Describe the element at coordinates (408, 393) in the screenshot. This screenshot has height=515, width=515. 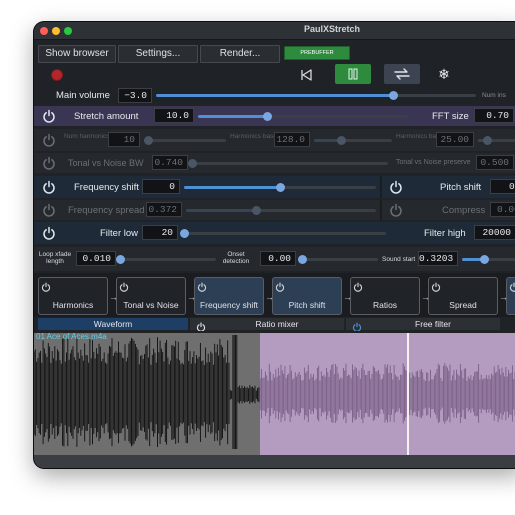
I see `playhead` at that location.